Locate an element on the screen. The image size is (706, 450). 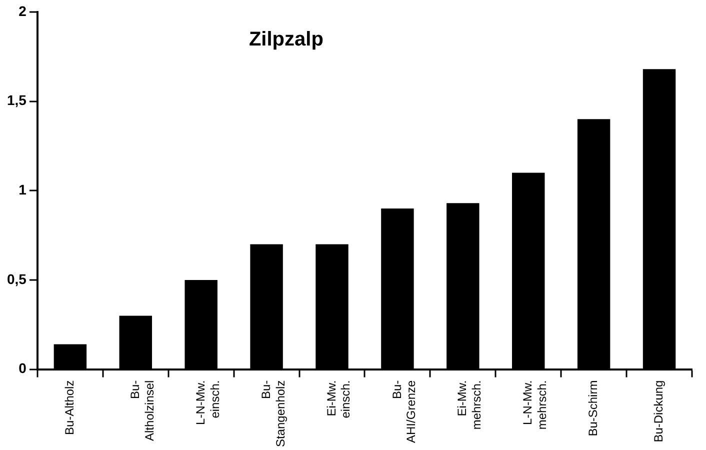
x-tick-label: L-N-Mw. mehrsch. is located at coordinates (535, 405).